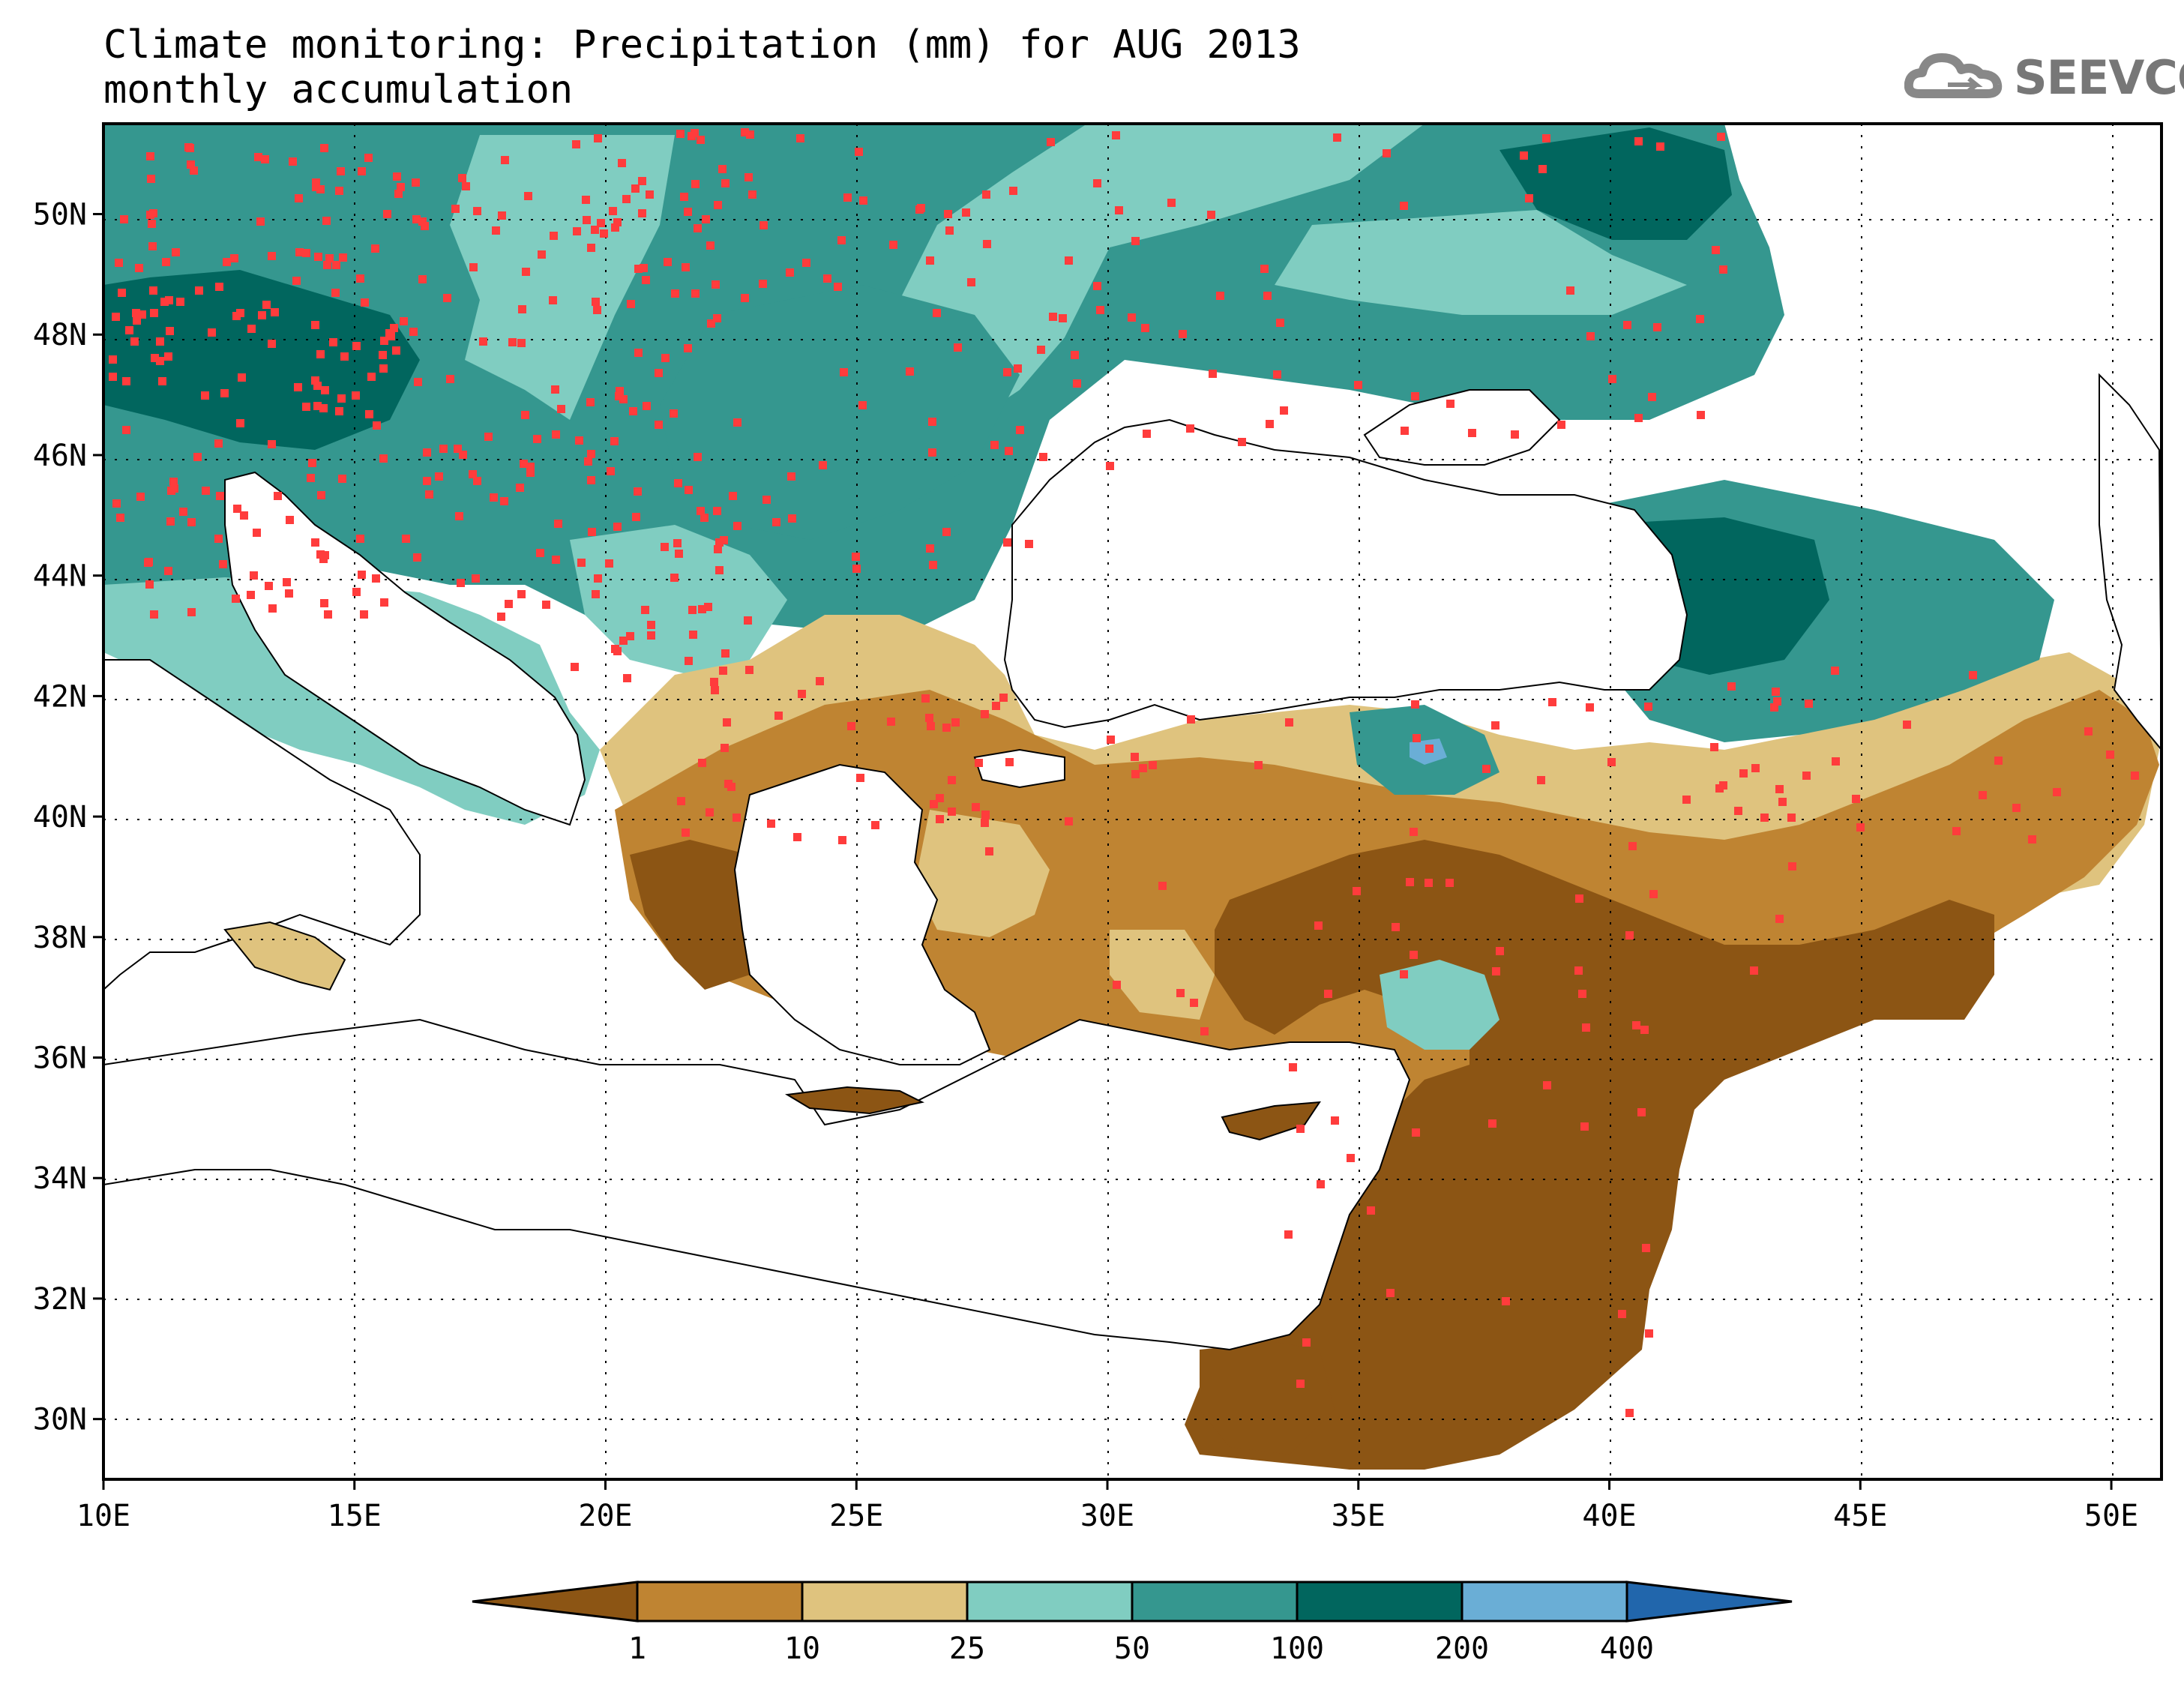 This screenshot has width=2184, height=1687. I want to click on marmara-sea, so click(1019, 768).